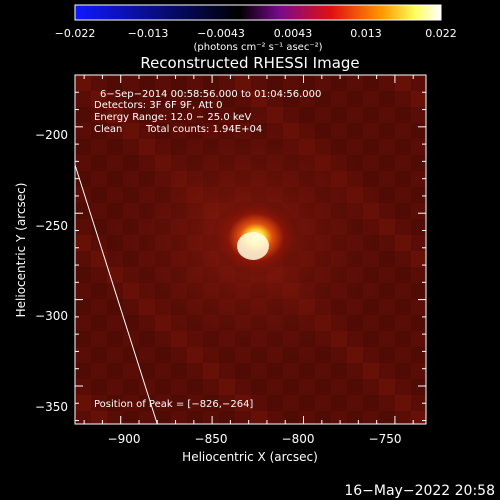  What do you see at coordinates (293, 33) in the screenshot?
I see `colorbar-tick-4: 0.0043` at bounding box center [293, 33].